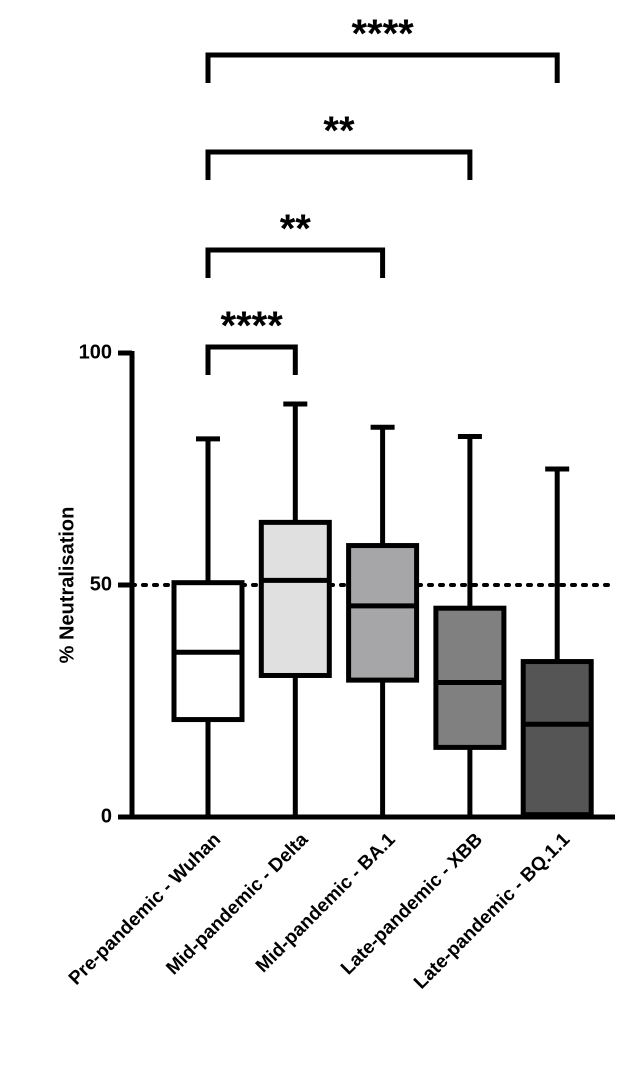 This screenshot has width=625, height=1066. Describe the element at coordinates (106, 816) in the screenshot. I see `y-tick-label: 0` at that location.